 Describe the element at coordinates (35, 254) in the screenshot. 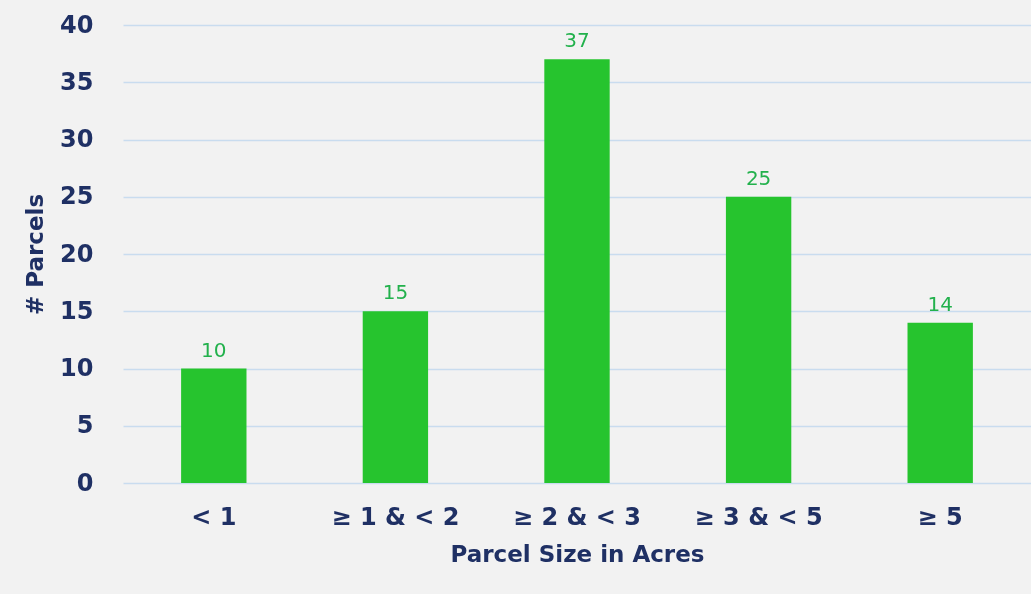

I see `y-axis-title: # Parcels` at that location.